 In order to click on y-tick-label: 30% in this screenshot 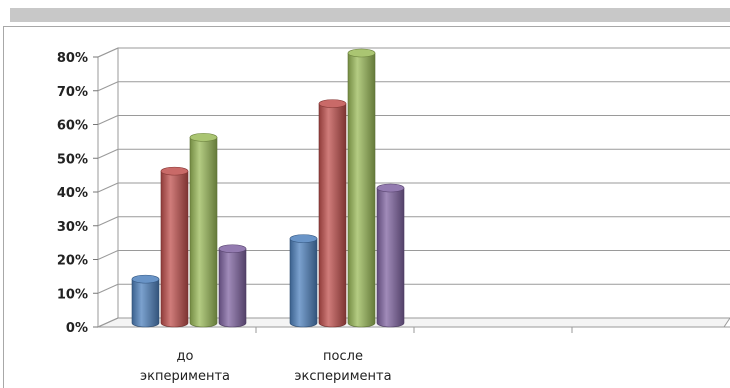, I will do `click(72, 227)`.